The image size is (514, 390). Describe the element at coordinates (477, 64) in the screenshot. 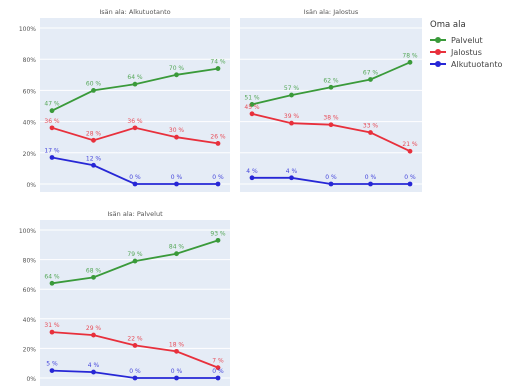

I see `legend-label-alkutuotanto: Alkutuotanto` at that location.